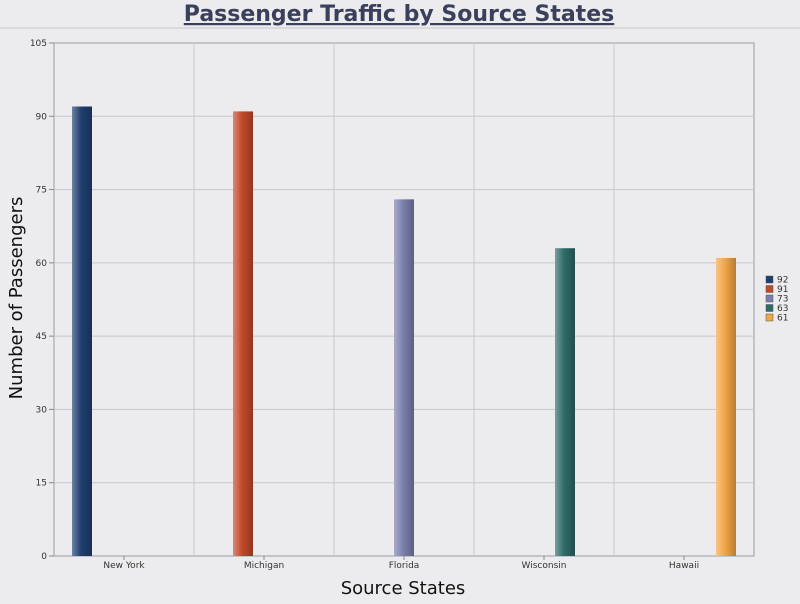 The width and height of the screenshot is (800, 604). I want to click on y-tick-label: 0, so click(44, 557).